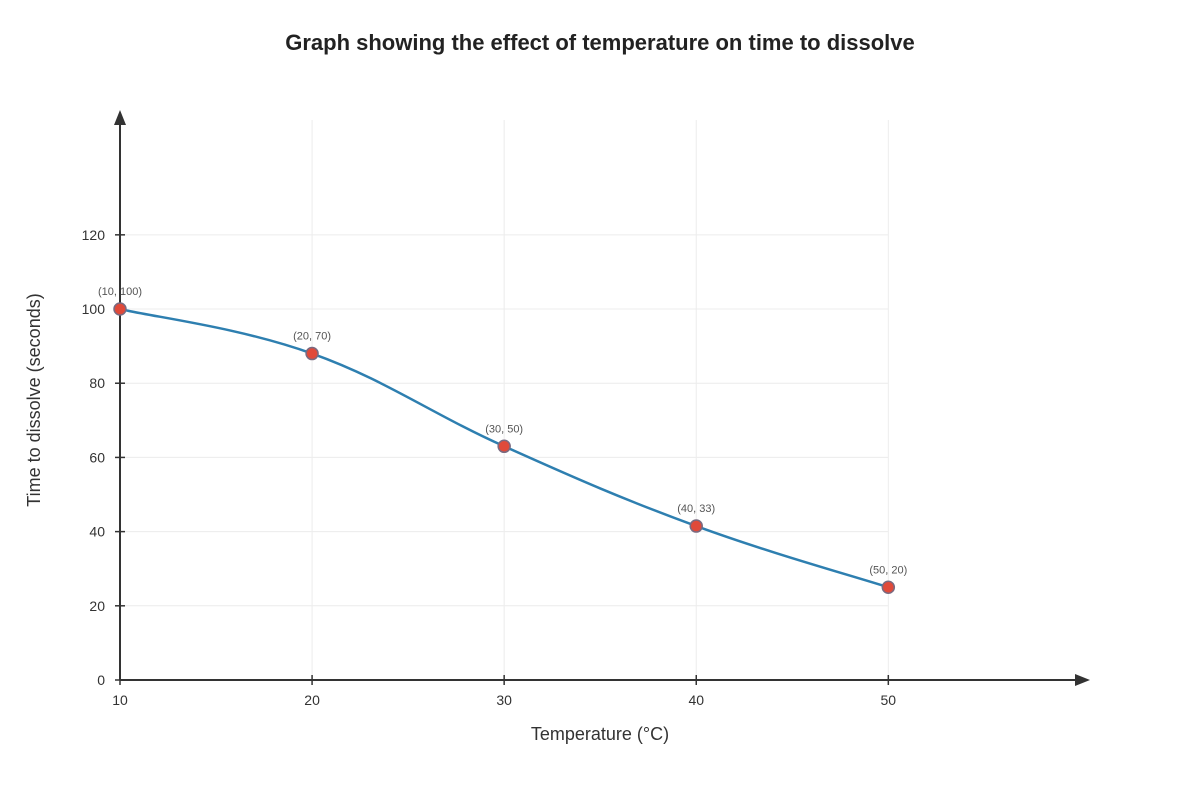 The width and height of the screenshot is (1200, 800). Describe the element at coordinates (101, 680) in the screenshot. I see `y-tick-label: 0` at that location.